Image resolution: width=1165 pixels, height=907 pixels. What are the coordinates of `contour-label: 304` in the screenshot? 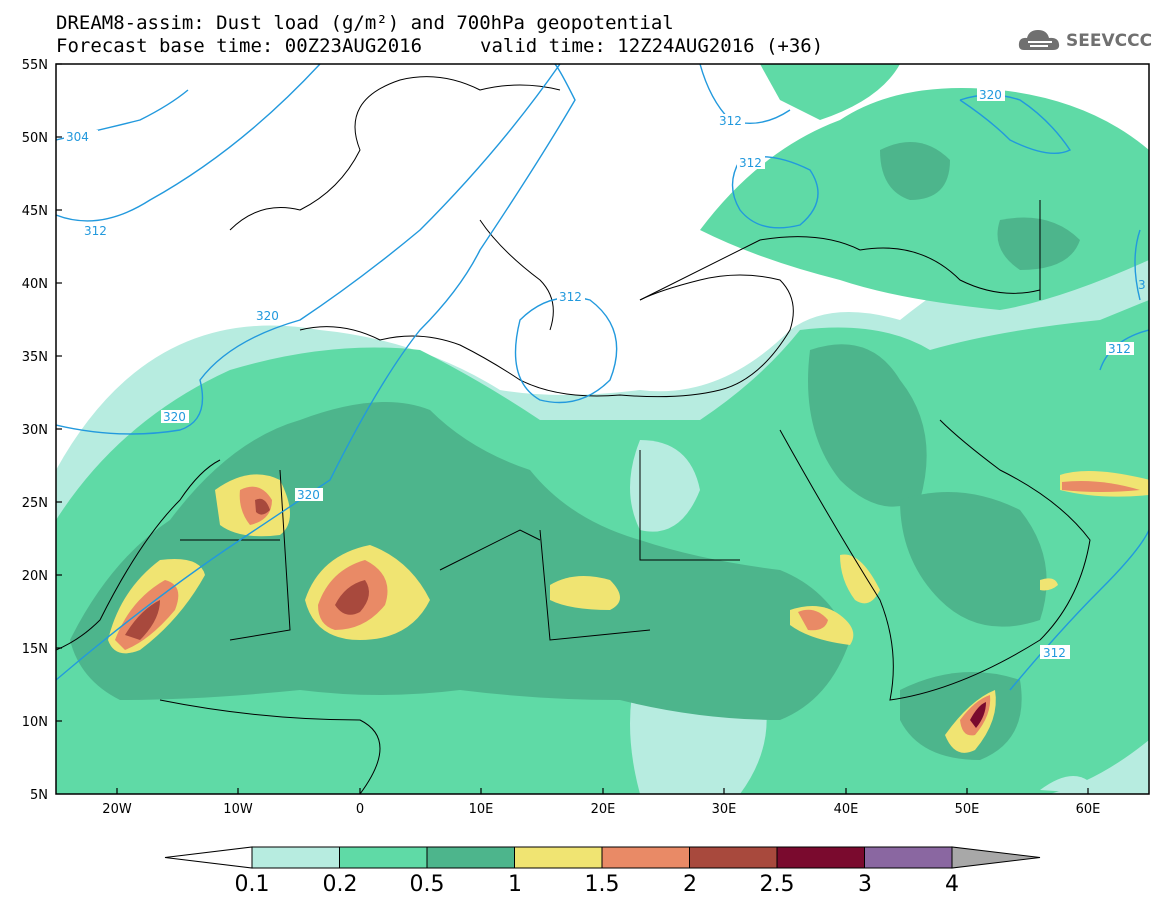 It's located at (77, 137).